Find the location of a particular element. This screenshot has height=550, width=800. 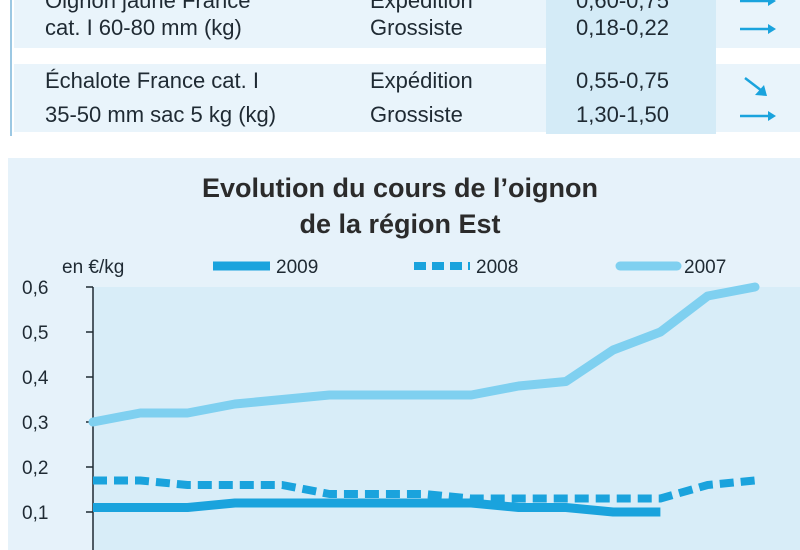

product-name-line: Échalote France cat. I is located at coordinates (152, 80).